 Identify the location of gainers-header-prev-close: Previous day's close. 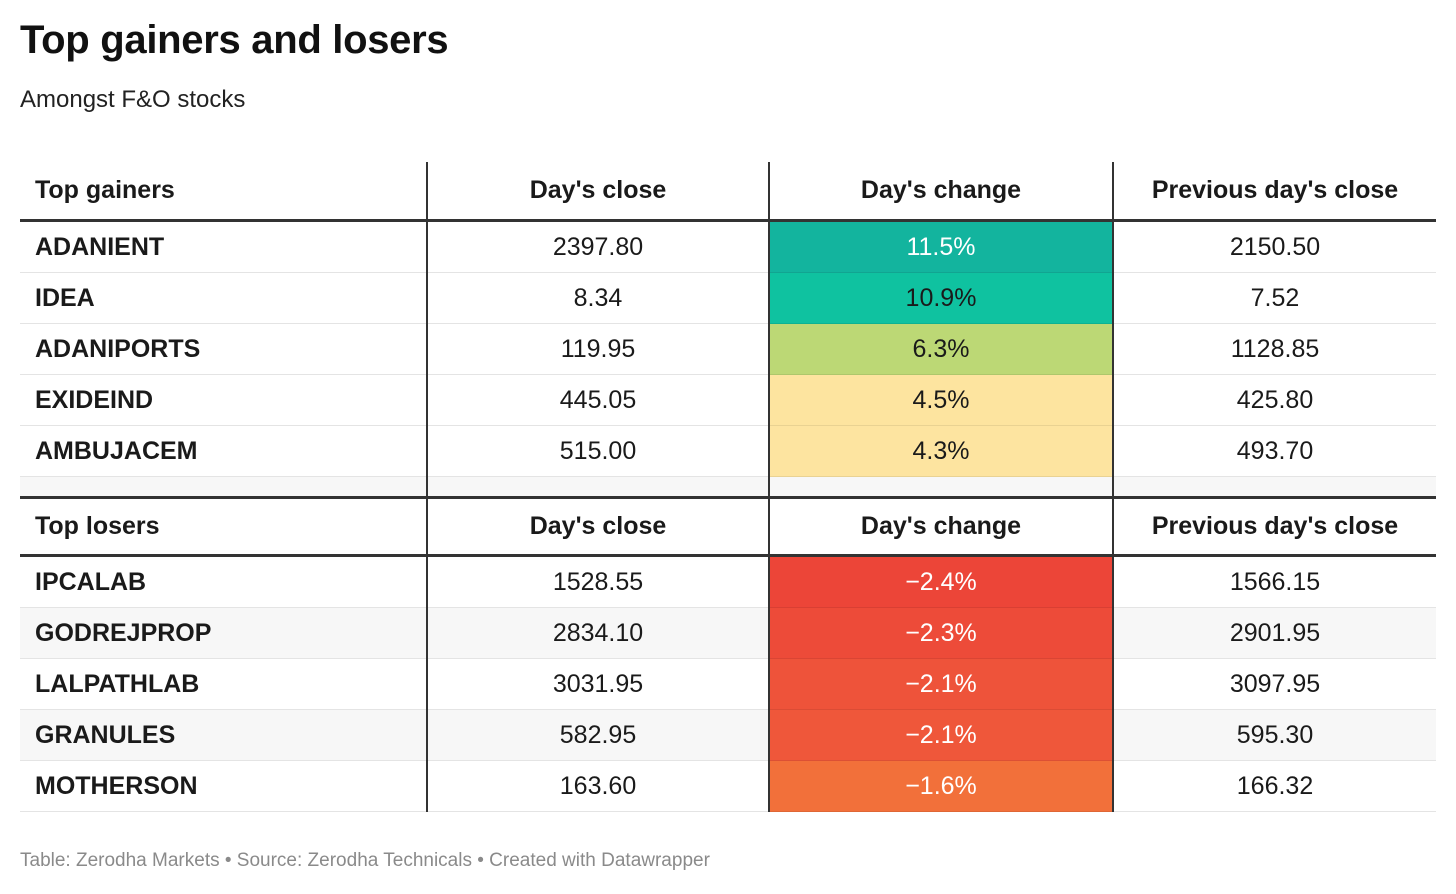
(1274, 192).